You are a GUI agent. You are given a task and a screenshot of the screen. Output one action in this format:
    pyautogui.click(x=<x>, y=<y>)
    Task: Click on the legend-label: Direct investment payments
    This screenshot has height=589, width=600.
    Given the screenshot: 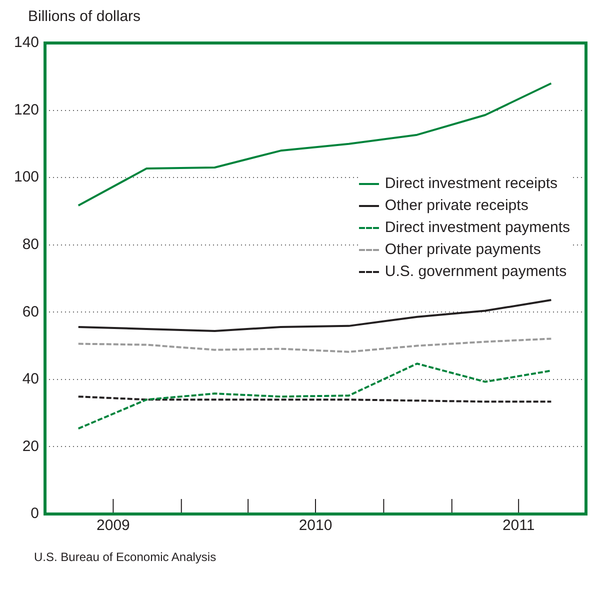 What is the action you would take?
    pyautogui.click(x=477, y=228)
    